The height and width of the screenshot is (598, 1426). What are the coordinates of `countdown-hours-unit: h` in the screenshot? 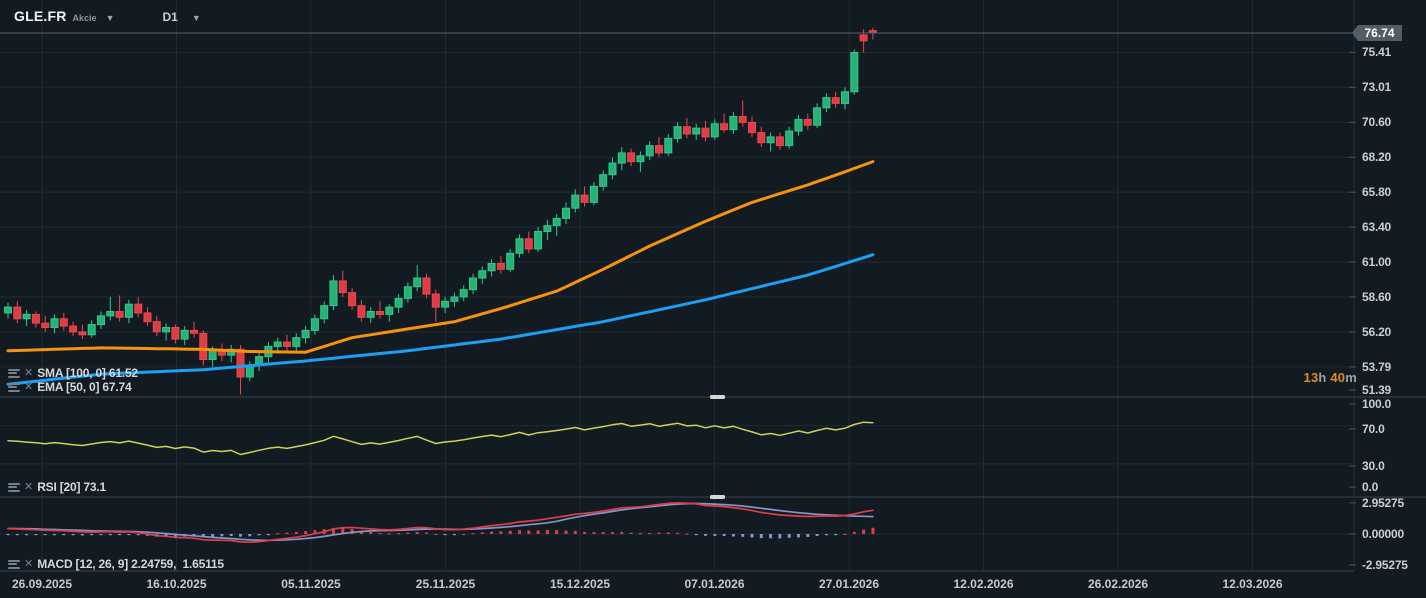 It's located at (1324, 377).